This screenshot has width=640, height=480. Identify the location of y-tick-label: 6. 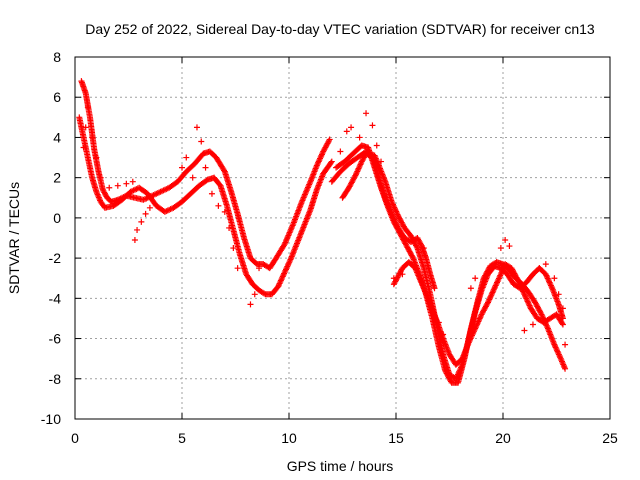
(57, 97).